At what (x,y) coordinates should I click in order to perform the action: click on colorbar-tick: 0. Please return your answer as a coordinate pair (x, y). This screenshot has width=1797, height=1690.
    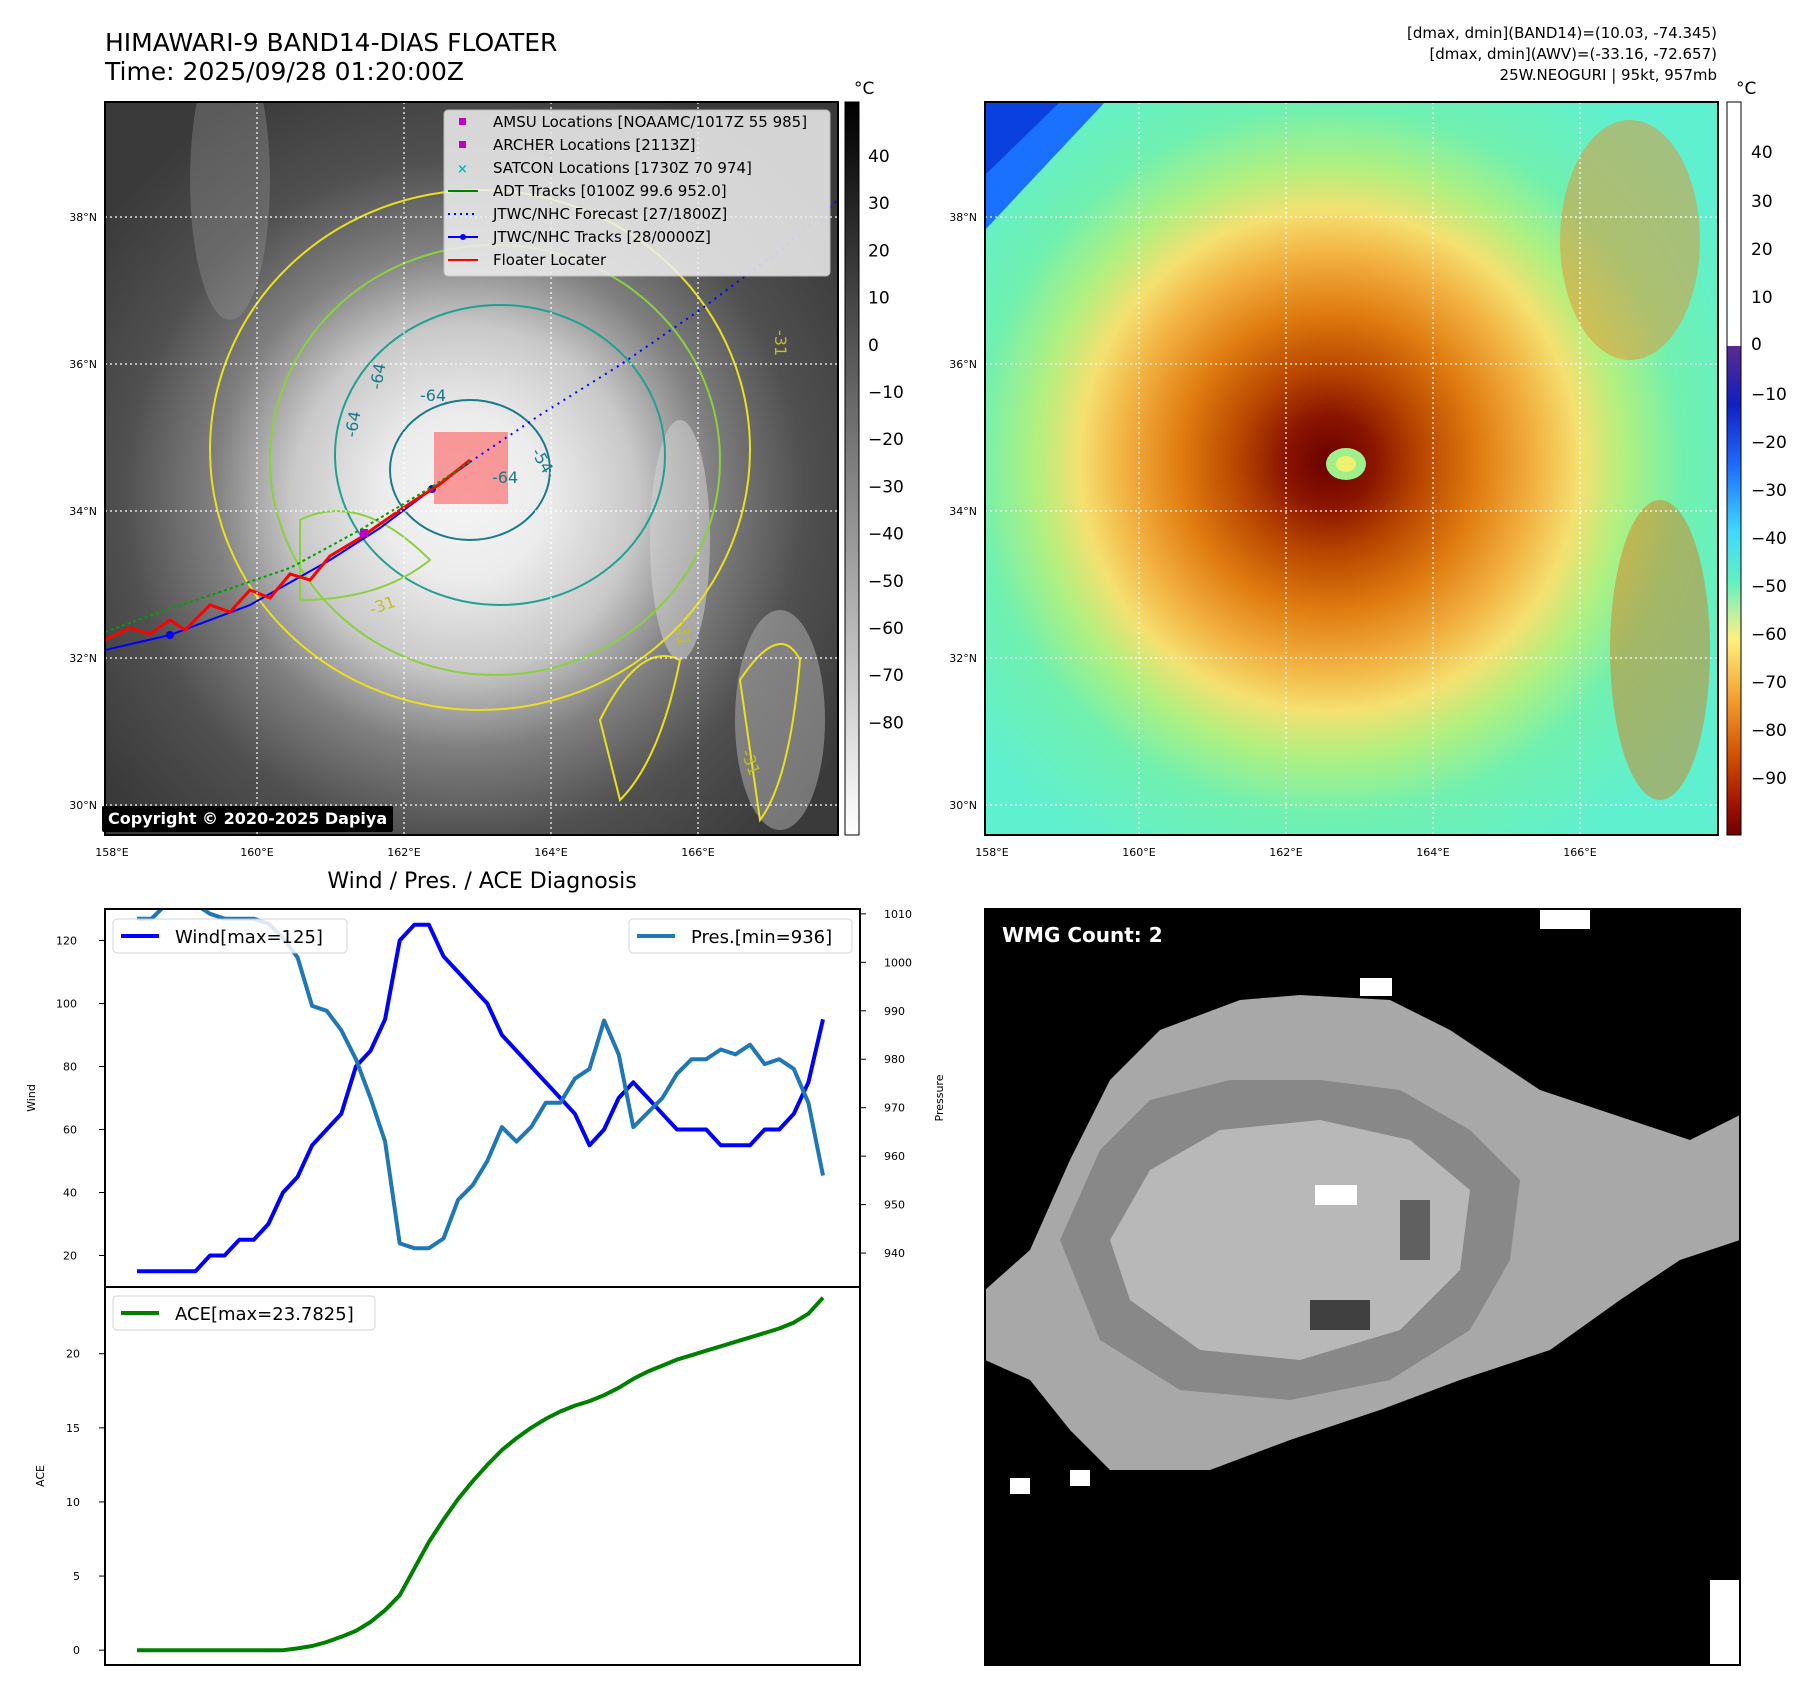
    Looking at the image, I should click on (873, 346).